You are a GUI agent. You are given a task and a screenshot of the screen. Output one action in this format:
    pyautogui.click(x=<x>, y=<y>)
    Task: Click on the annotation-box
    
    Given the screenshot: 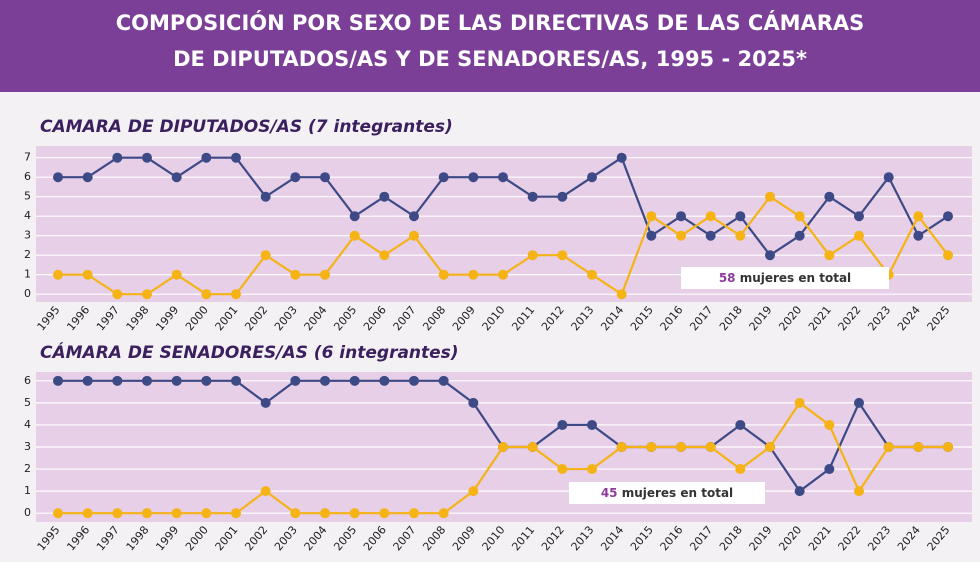 What is the action you would take?
    pyautogui.click(x=785, y=278)
    